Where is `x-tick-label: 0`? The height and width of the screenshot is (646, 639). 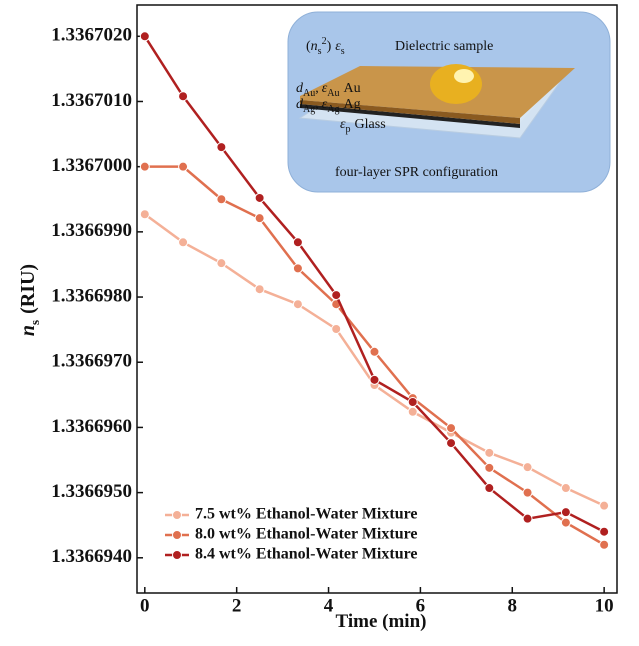
x-tick-label: 0 is located at coordinates (145, 605).